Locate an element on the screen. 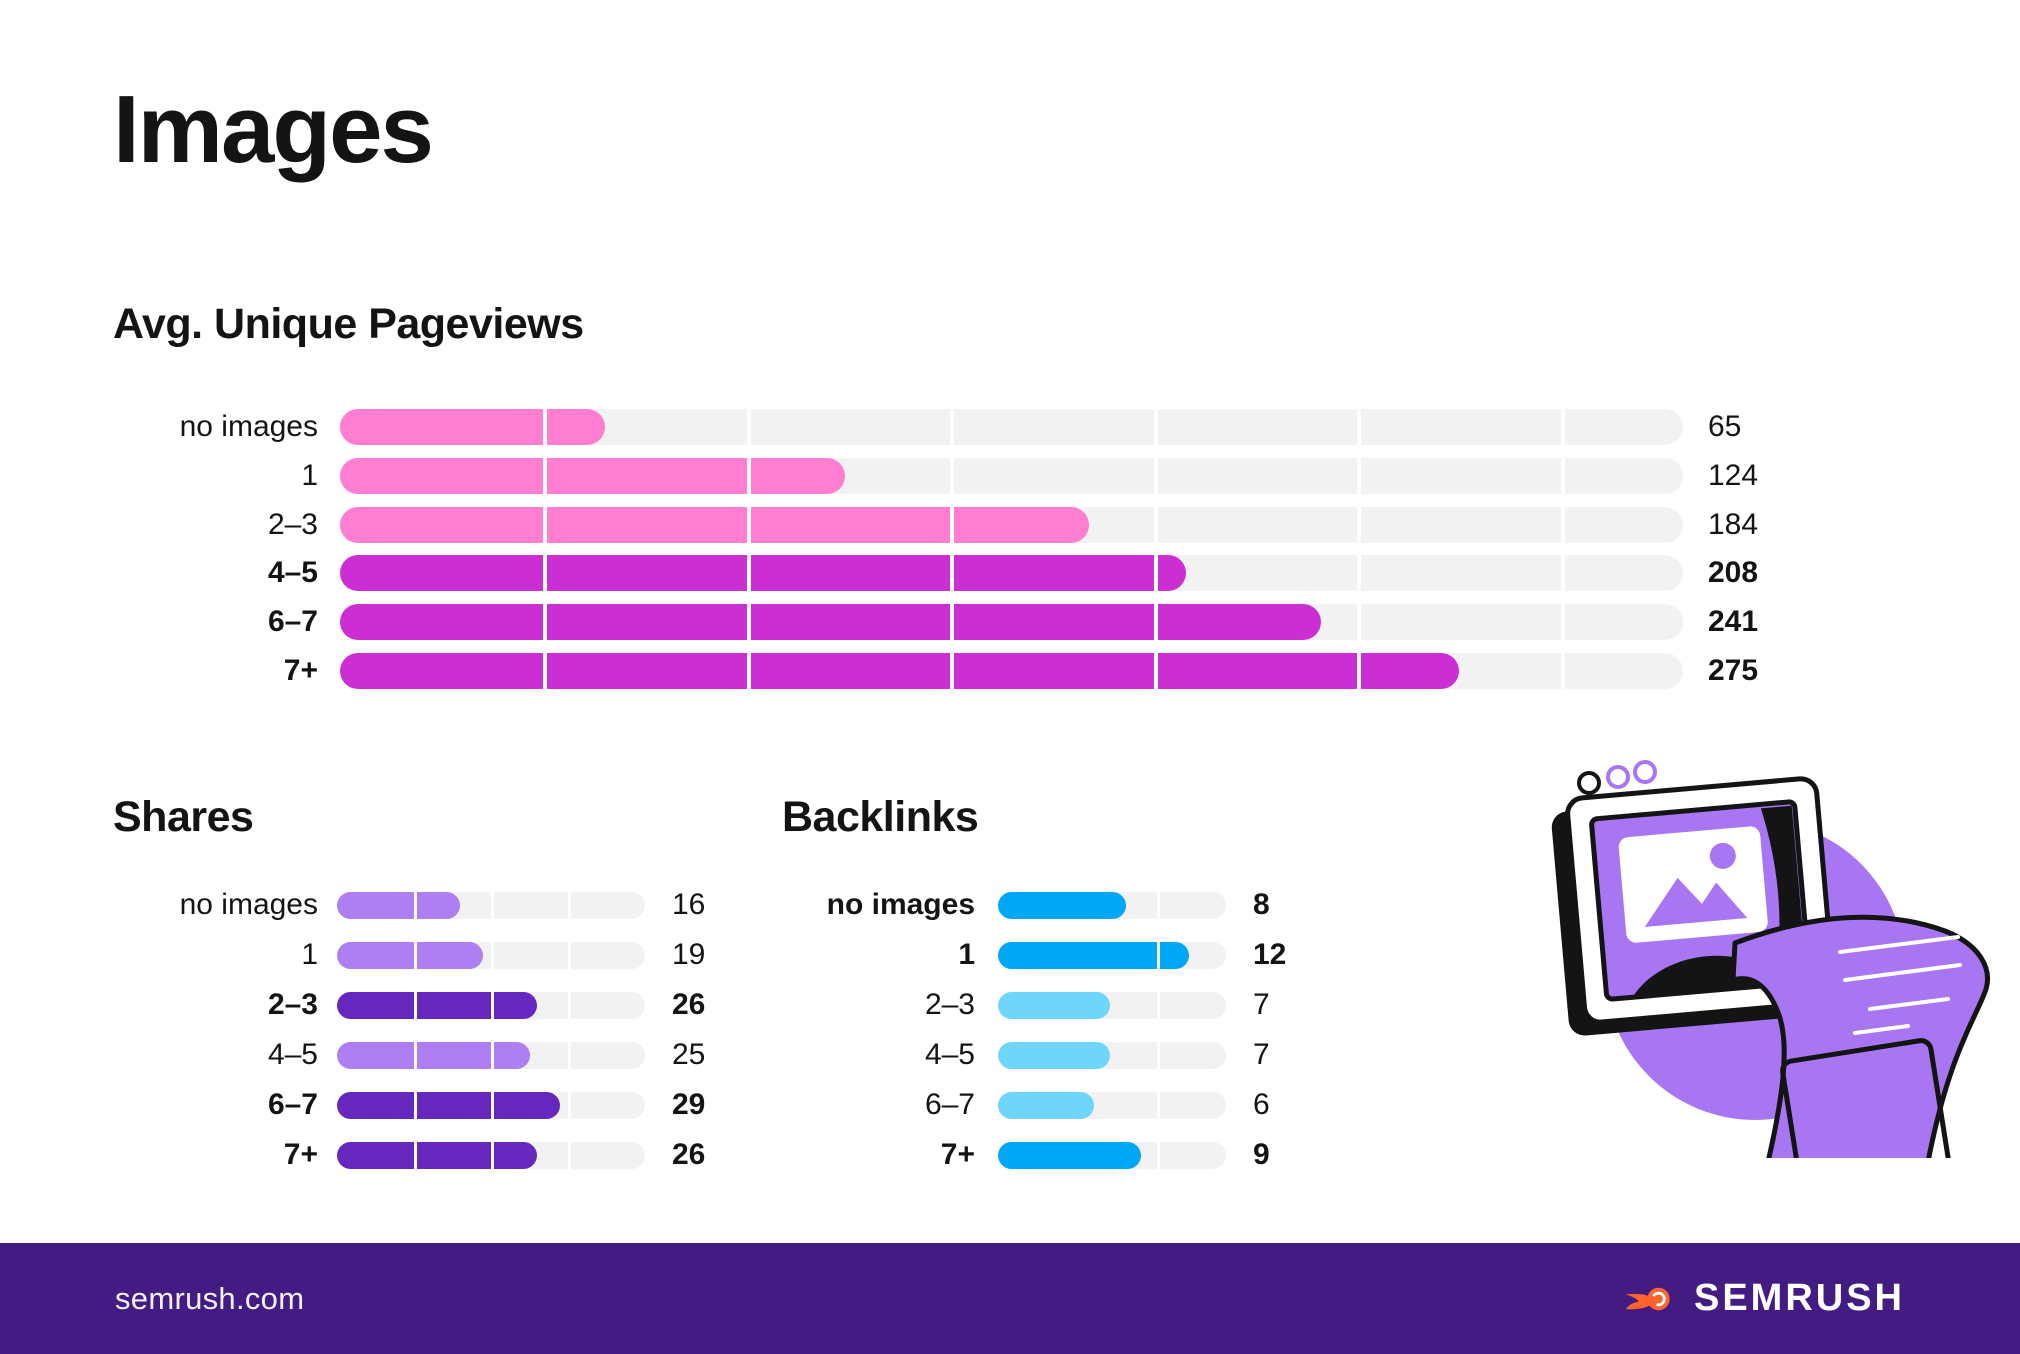 Image resolution: width=2020 pixels, height=1354 pixels. site-url: semrush.com is located at coordinates (210, 1298).